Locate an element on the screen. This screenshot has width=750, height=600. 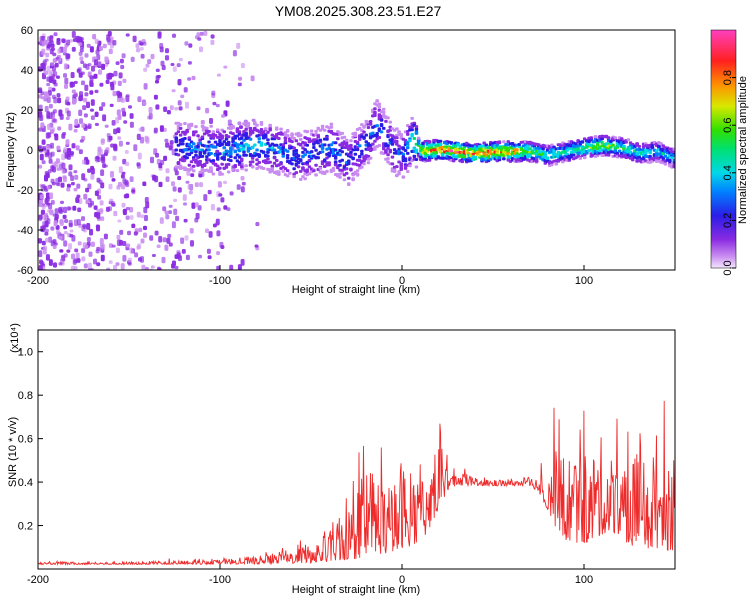
spectrogram-x-ticks: -200 -100 0 100 is located at coordinates (310, 276).